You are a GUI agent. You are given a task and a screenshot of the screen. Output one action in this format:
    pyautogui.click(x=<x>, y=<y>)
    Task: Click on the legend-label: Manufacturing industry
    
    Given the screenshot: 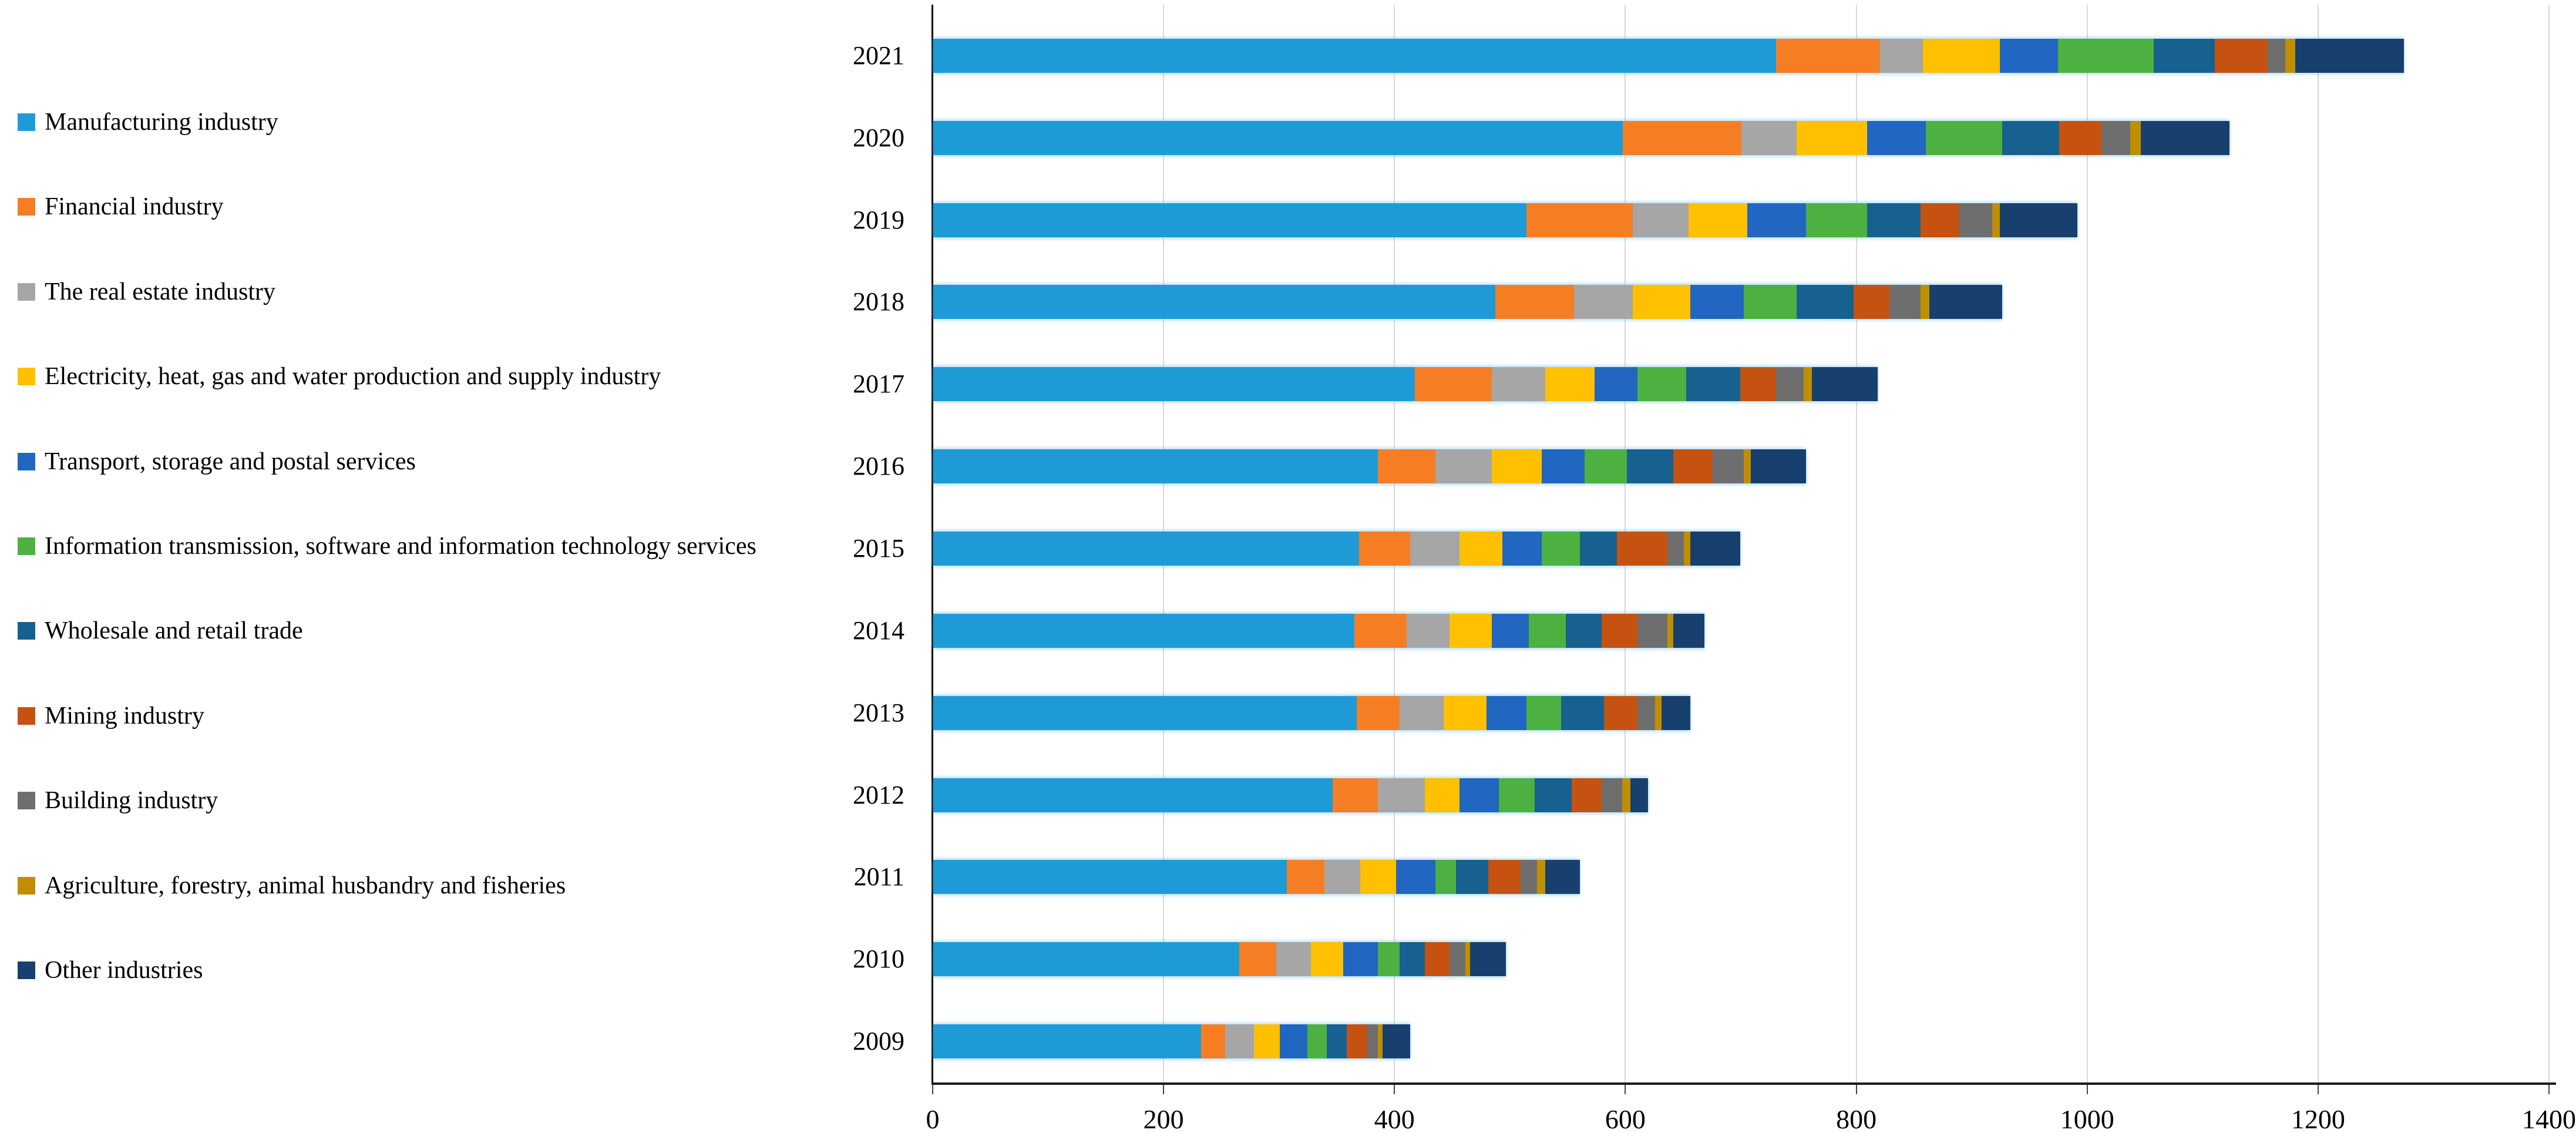 What is the action you would take?
    pyautogui.click(x=162, y=122)
    